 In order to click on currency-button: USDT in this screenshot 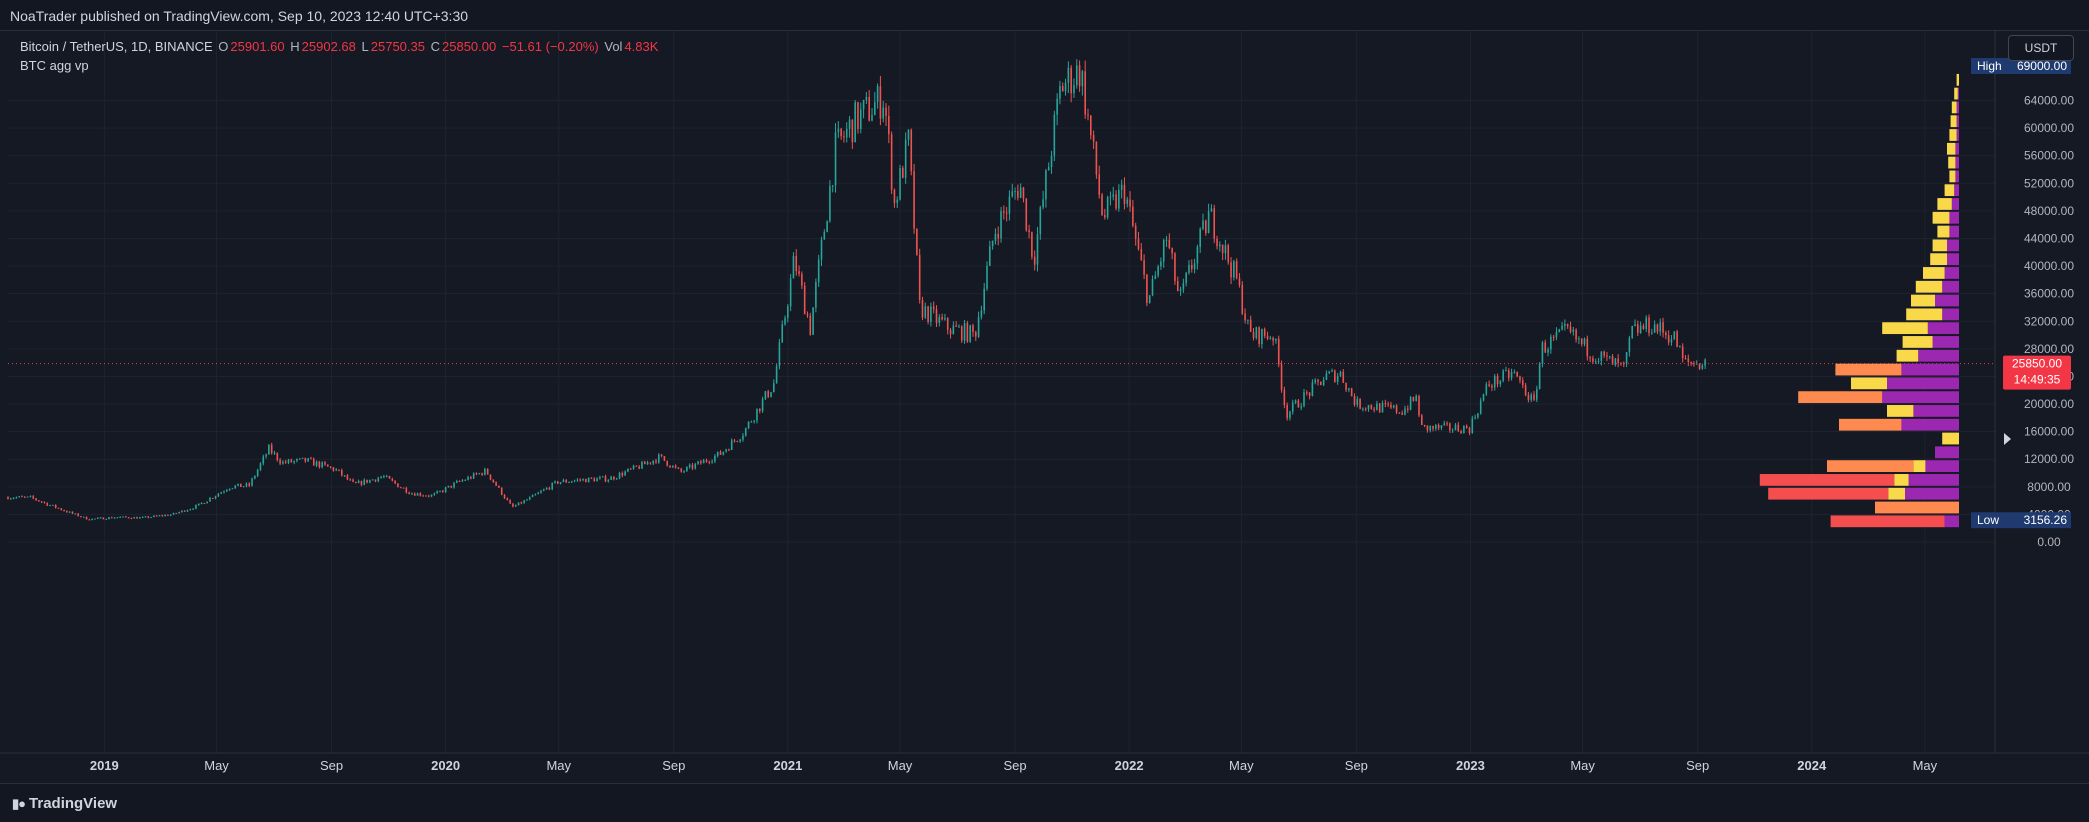, I will do `click(2041, 48)`.